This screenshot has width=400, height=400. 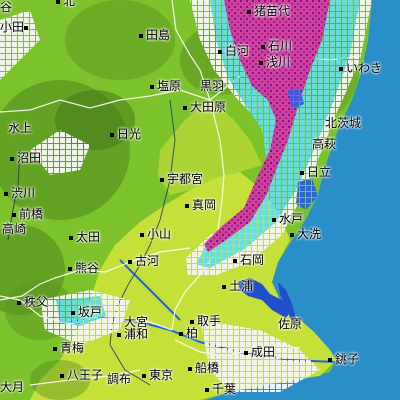 What do you see at coordinates (290, 324) in the screenshot?
I see `city-label-sawara: 佐原` at bounding box center [290, 324].